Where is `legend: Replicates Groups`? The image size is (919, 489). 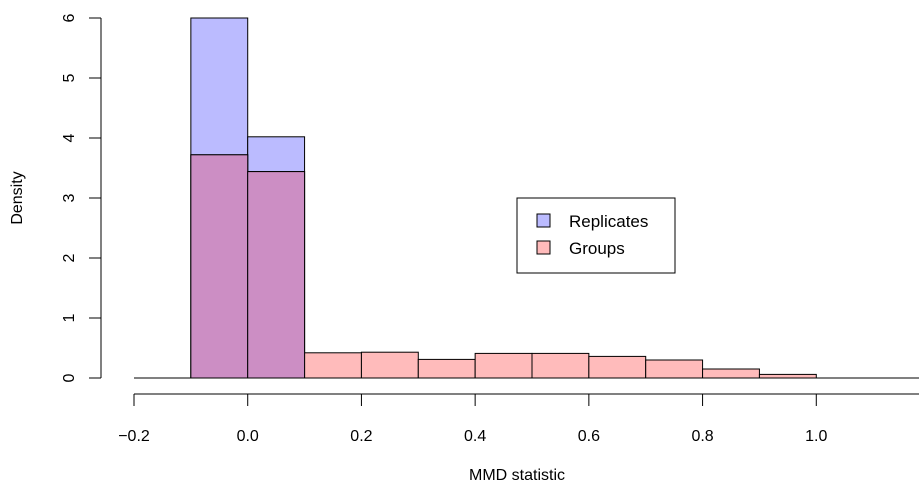 legend: Replicates Groups is located at coordinates (596, 235).